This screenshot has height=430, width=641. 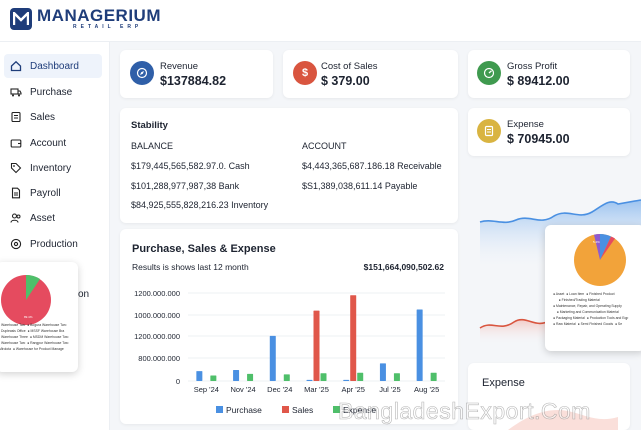 I want to click on sidebar-item-label: Sales, so click(x=43, y=117).